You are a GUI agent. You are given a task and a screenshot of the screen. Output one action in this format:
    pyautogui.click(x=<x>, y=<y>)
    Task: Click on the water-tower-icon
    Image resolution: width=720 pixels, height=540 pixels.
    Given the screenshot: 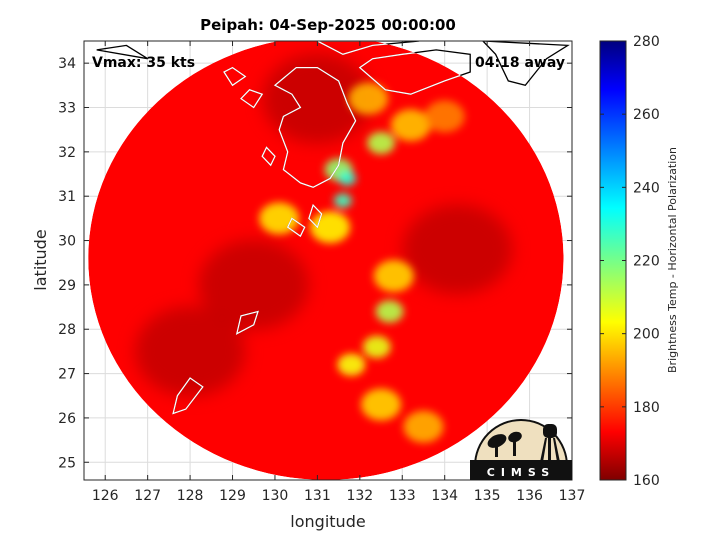 What is the action you would take?
    pyautogui.click(x=550, y=443)
    